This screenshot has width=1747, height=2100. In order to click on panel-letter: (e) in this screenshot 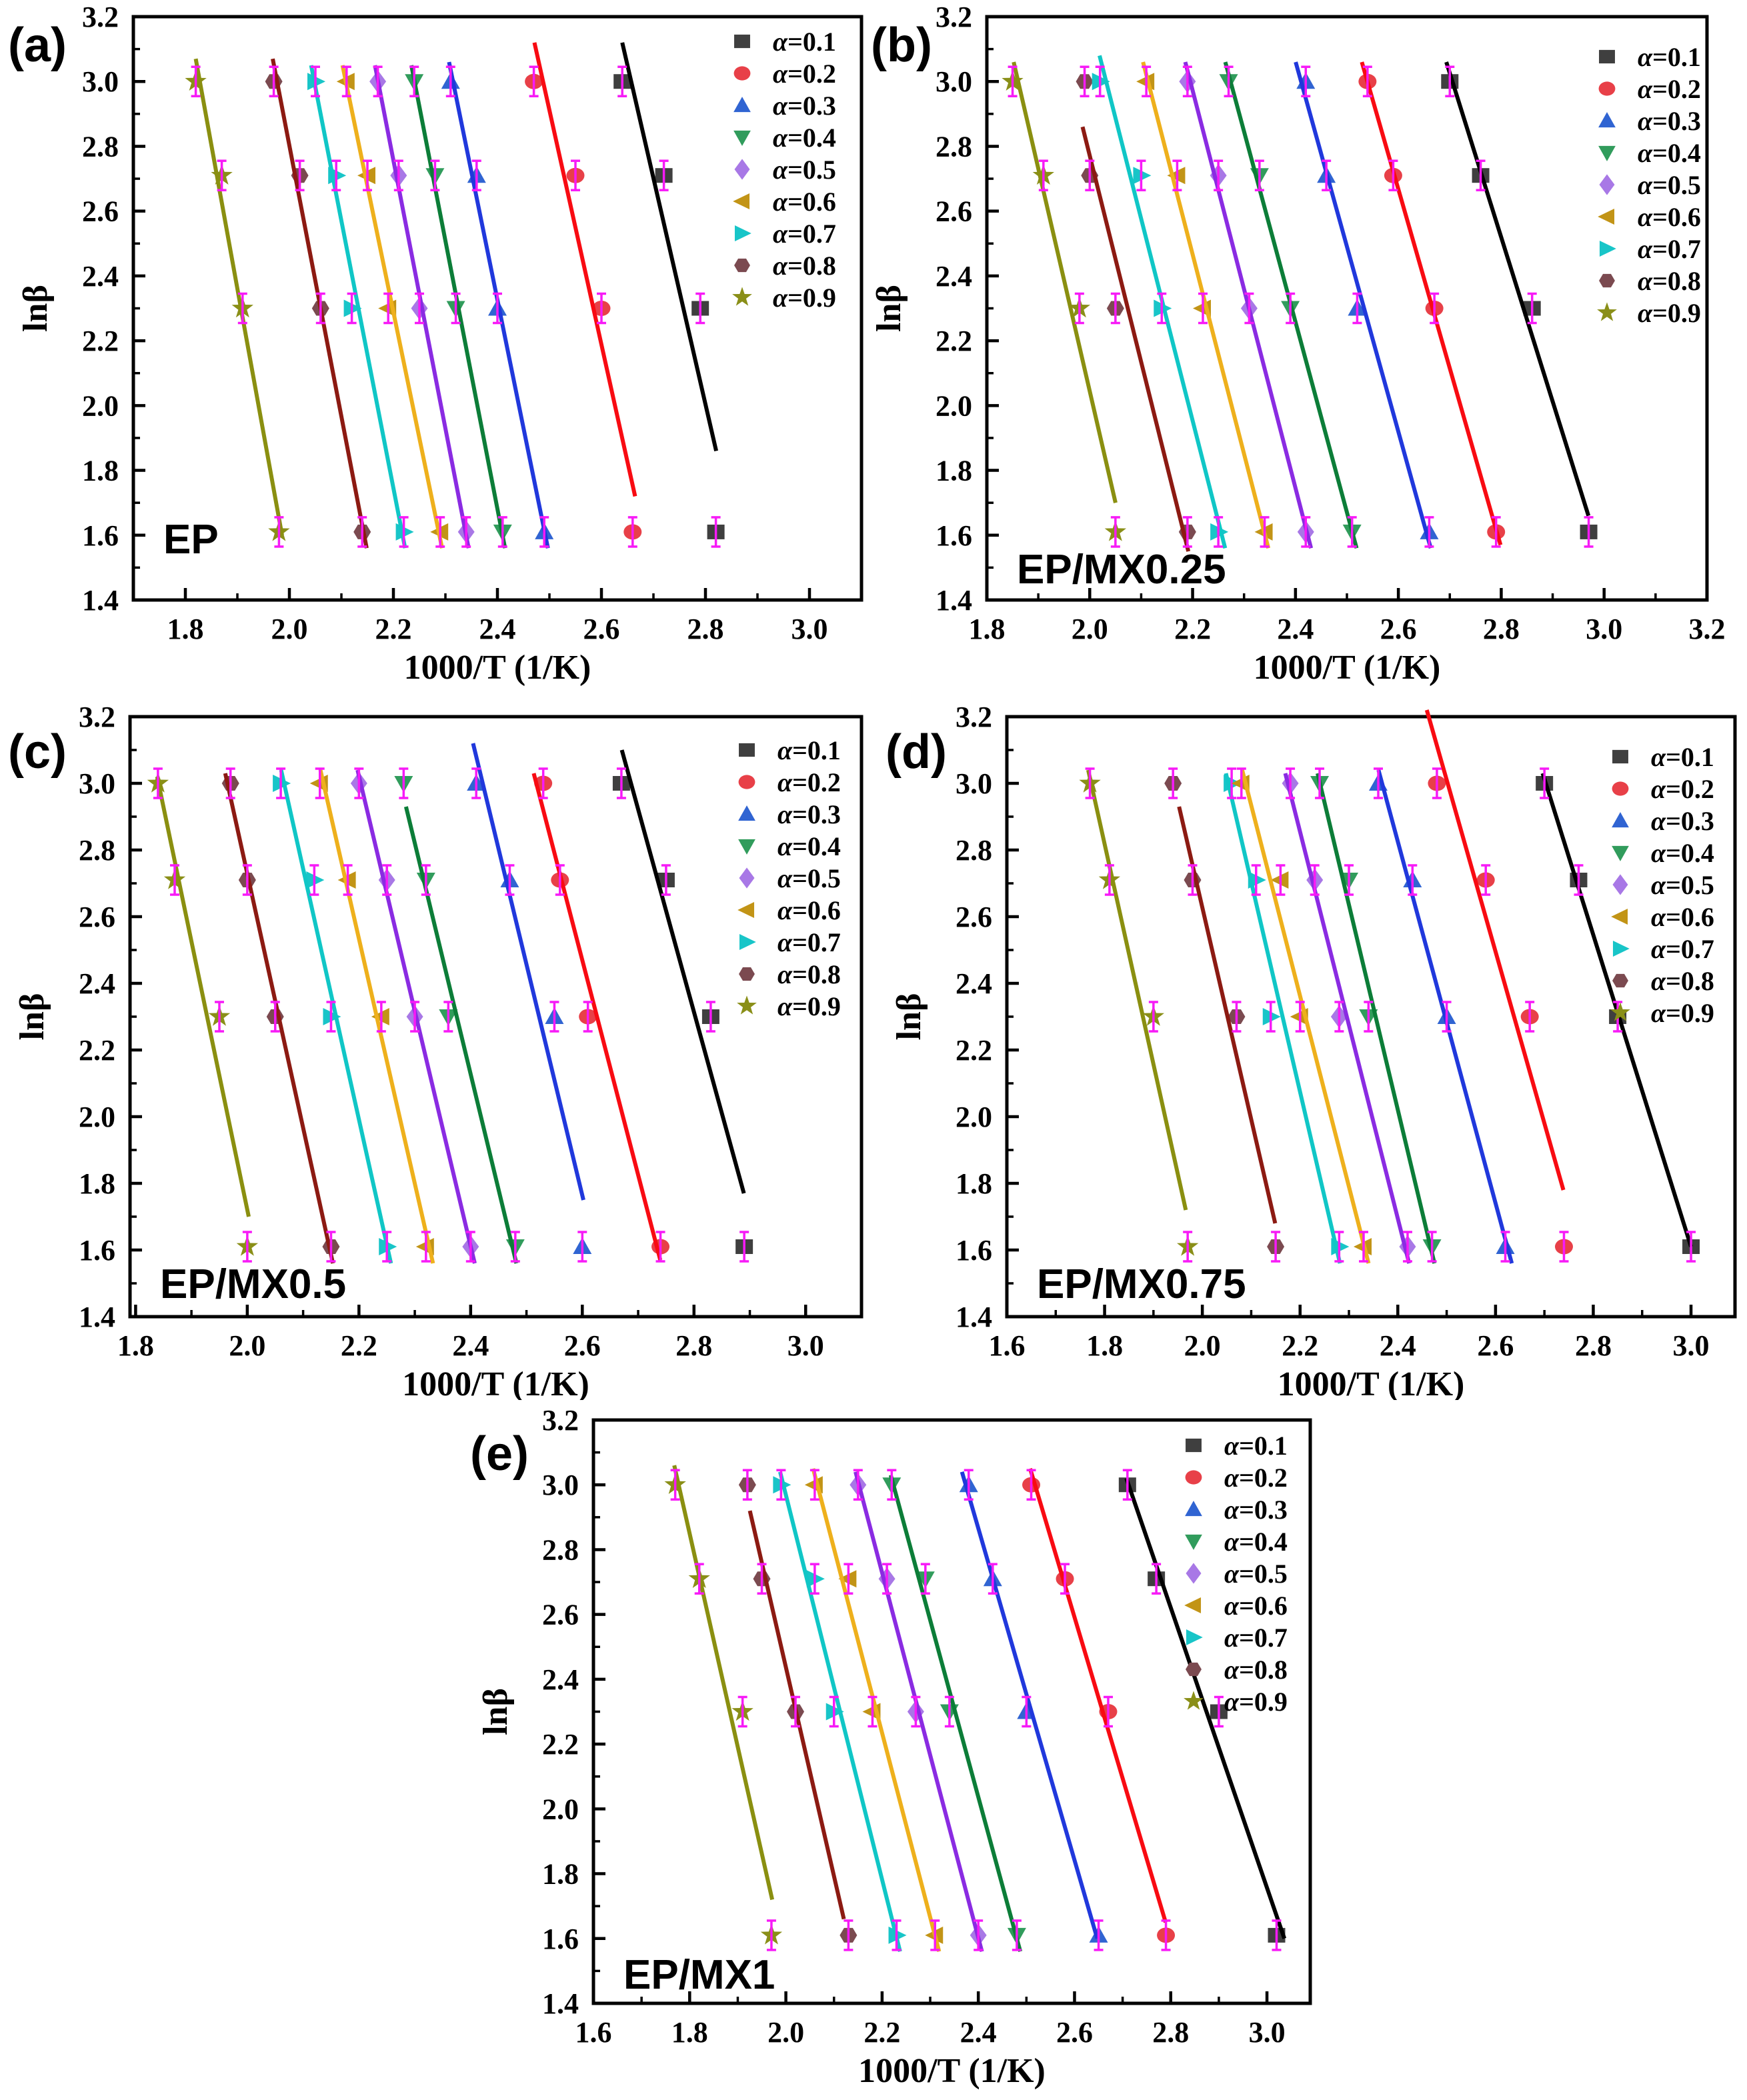, I will do `click(499, 1454)`.